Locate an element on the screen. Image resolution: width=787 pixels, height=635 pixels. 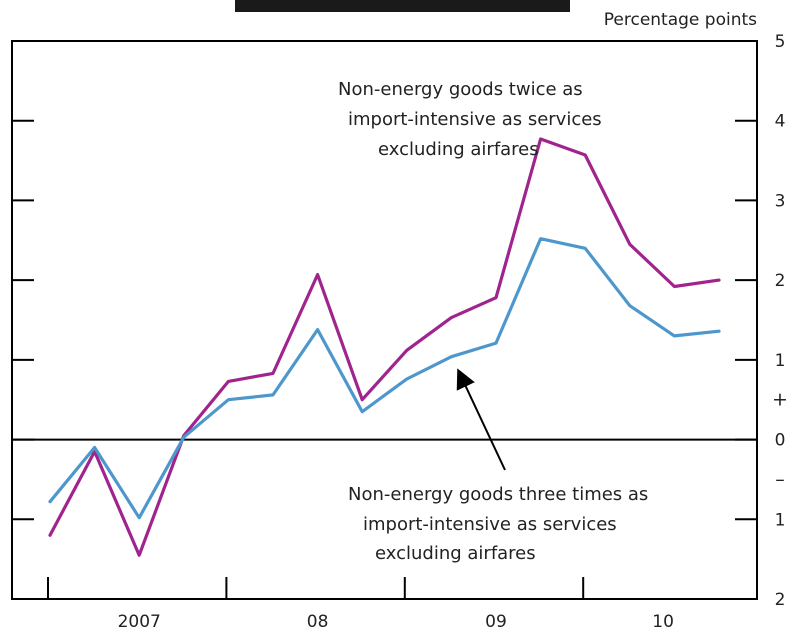
series-label-twice-line: excluding airfares is located at coordinates (458, 149).